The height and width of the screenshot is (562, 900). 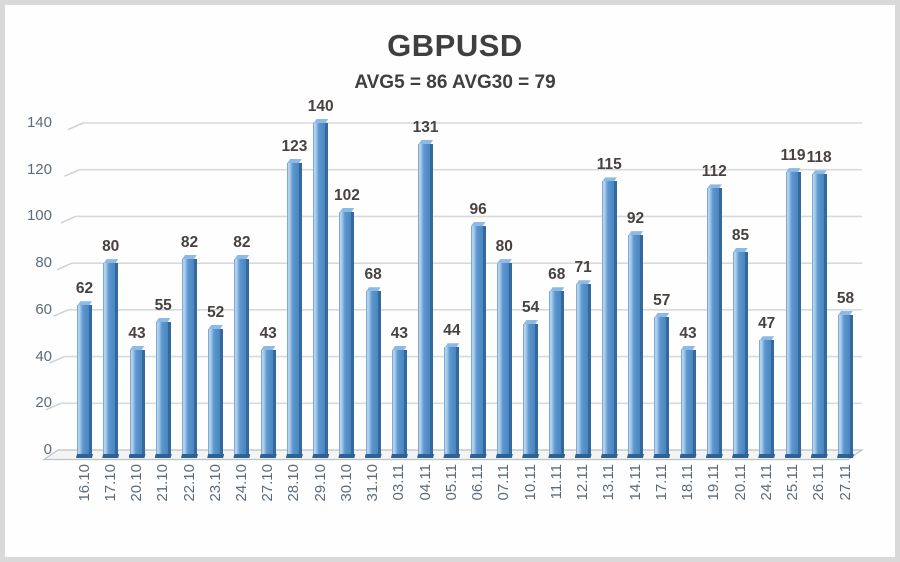 What do you see at coordinates (556, 482) in the screenshot?
I see `x-tick-label: 11.11` at bounding box center [556, 482].